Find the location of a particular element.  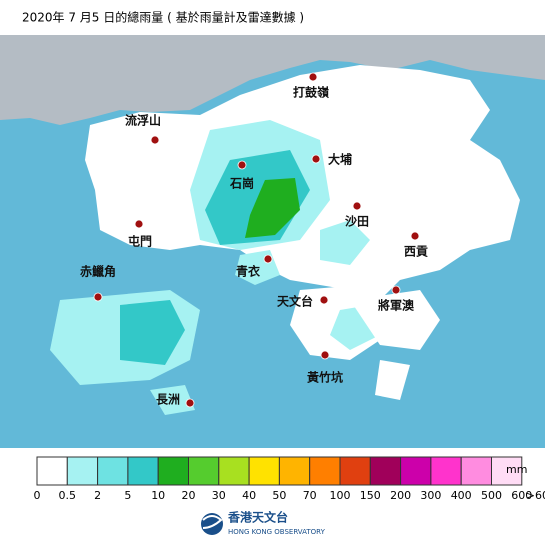

legend-label: 5 is located at coordinates (127, 495).